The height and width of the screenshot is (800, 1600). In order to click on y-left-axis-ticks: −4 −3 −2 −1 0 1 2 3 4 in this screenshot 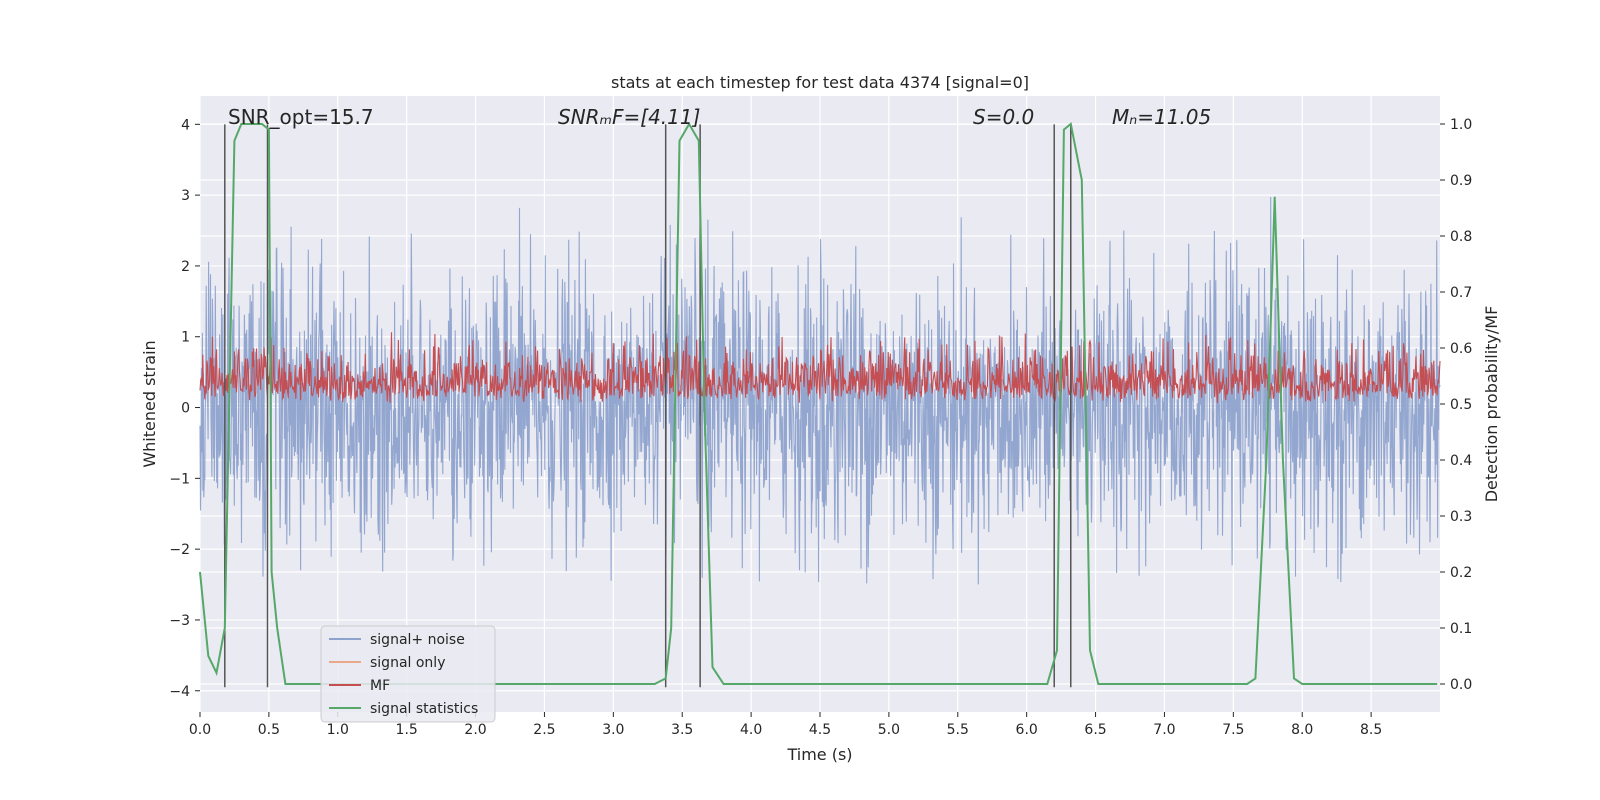, I will do `click(184, 408)`.